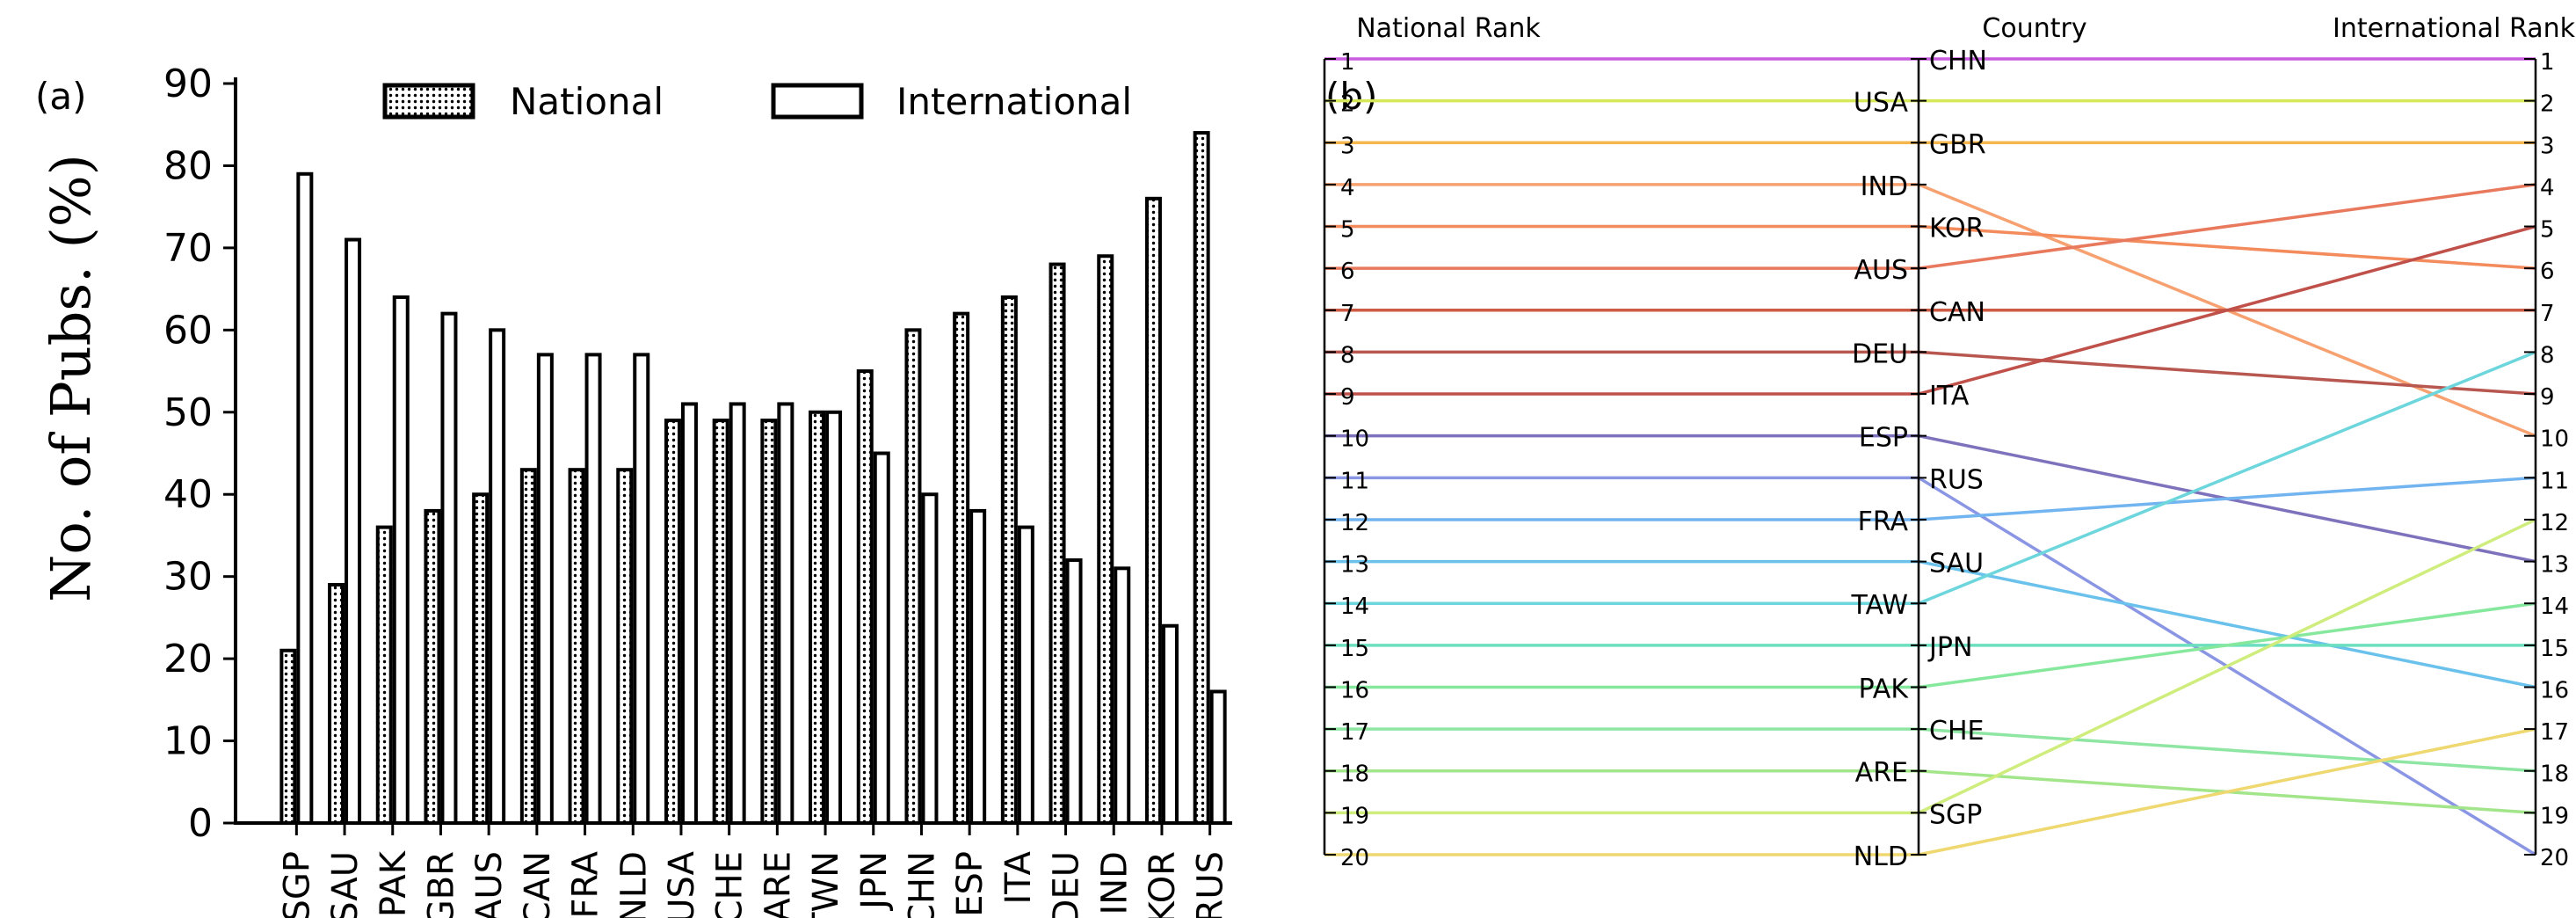 The width and height of the screenshot is (2576, 918). What do you see at coordinates (1347, 62) in the screenshot?
I see `national-rank-label: 1` at bounding box center [1347, 62].